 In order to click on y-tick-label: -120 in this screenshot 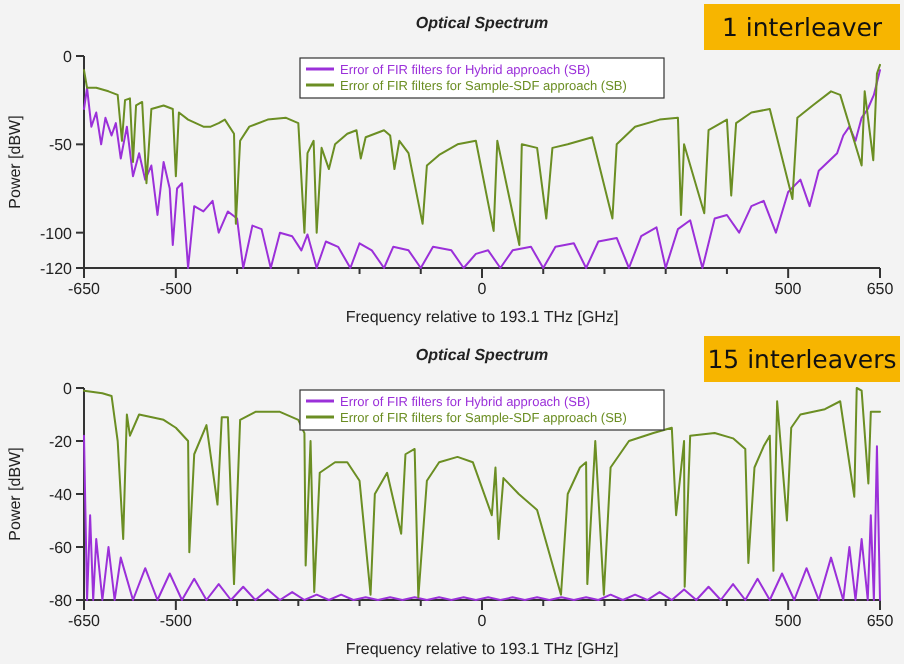, I will do `click(56, 269)`.